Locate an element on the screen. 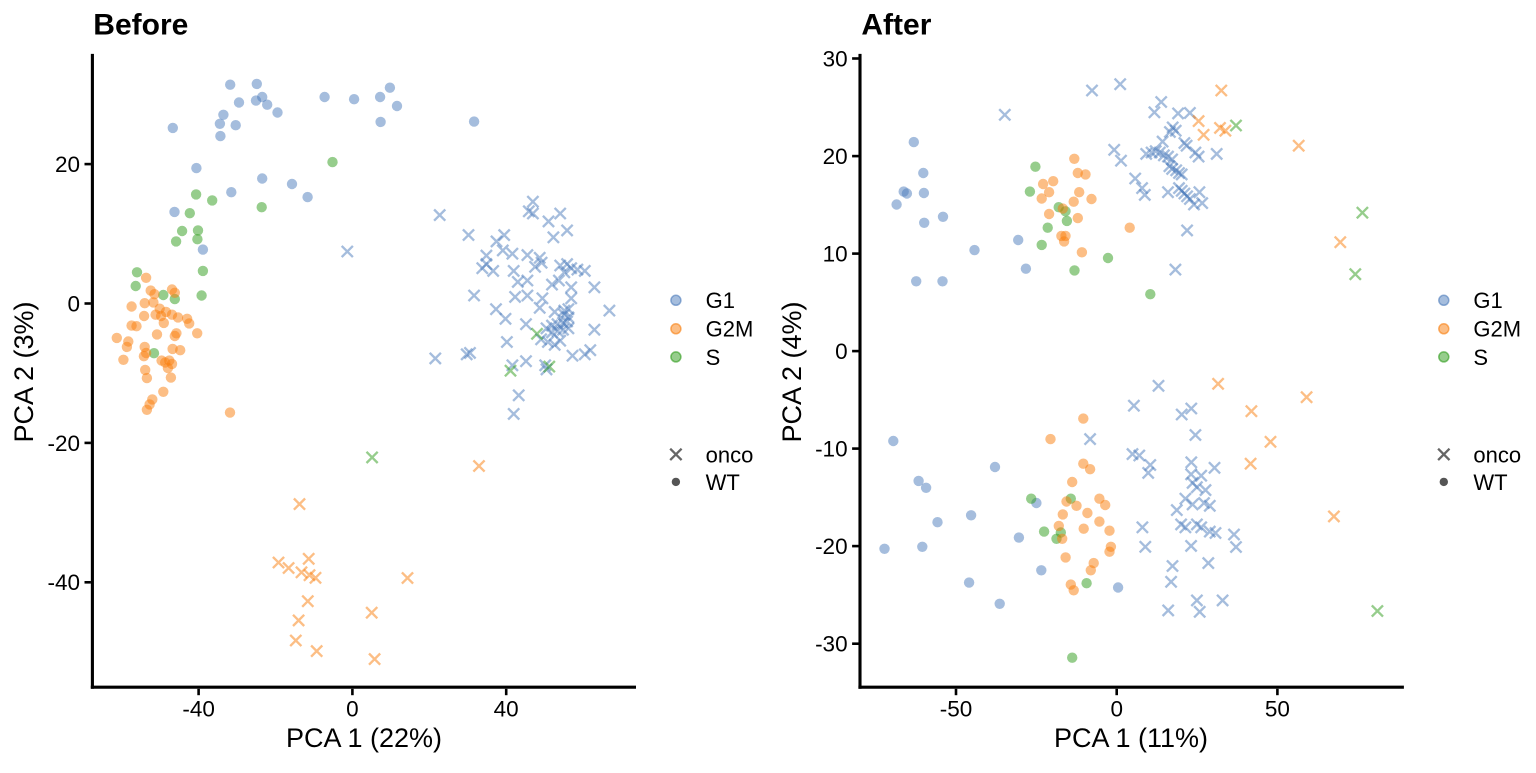 This screenshot has width=1536, height=773. svg-text: After is located at coordinates (896, 24).